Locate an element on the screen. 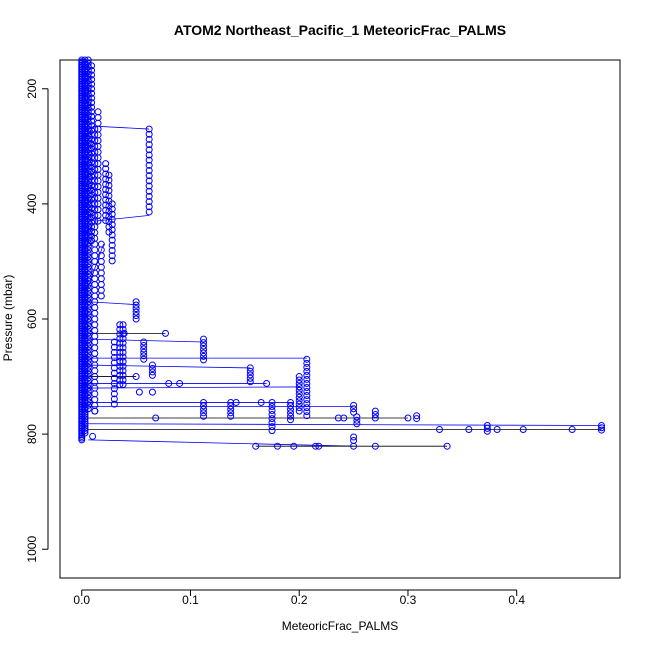  y-tick-label: 400 is located at coordinates (32, 204).